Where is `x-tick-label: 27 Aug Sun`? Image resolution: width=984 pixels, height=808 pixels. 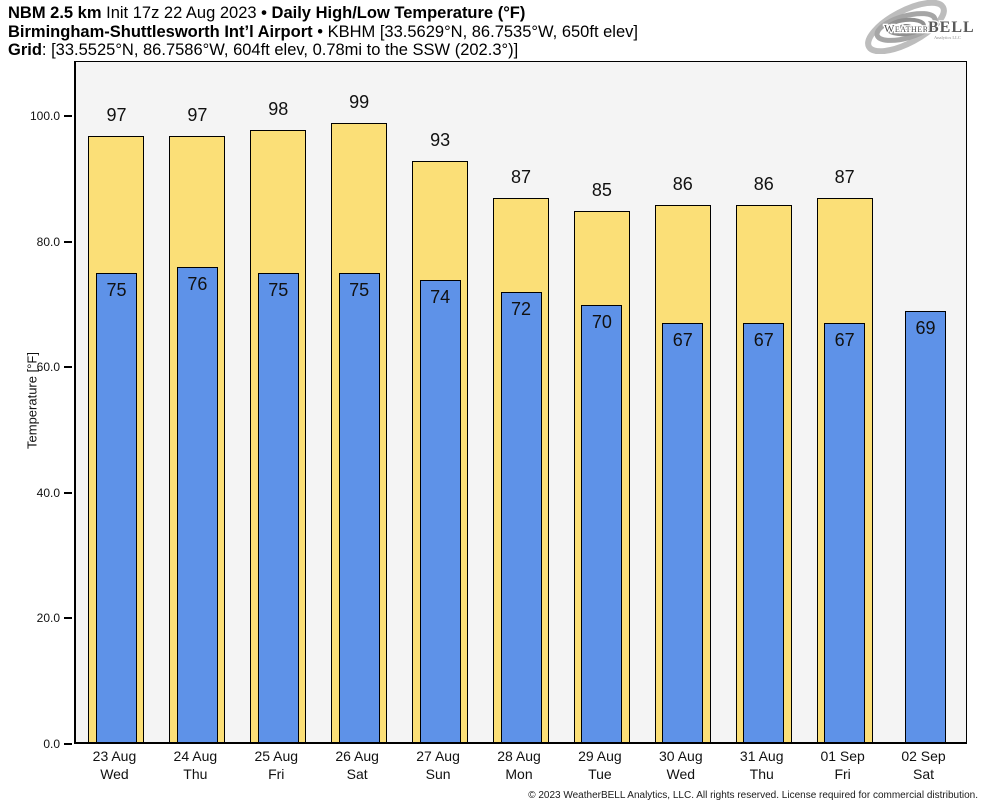
x-tick-label: 27 Aug Sun is located at coordinates (438, 765).